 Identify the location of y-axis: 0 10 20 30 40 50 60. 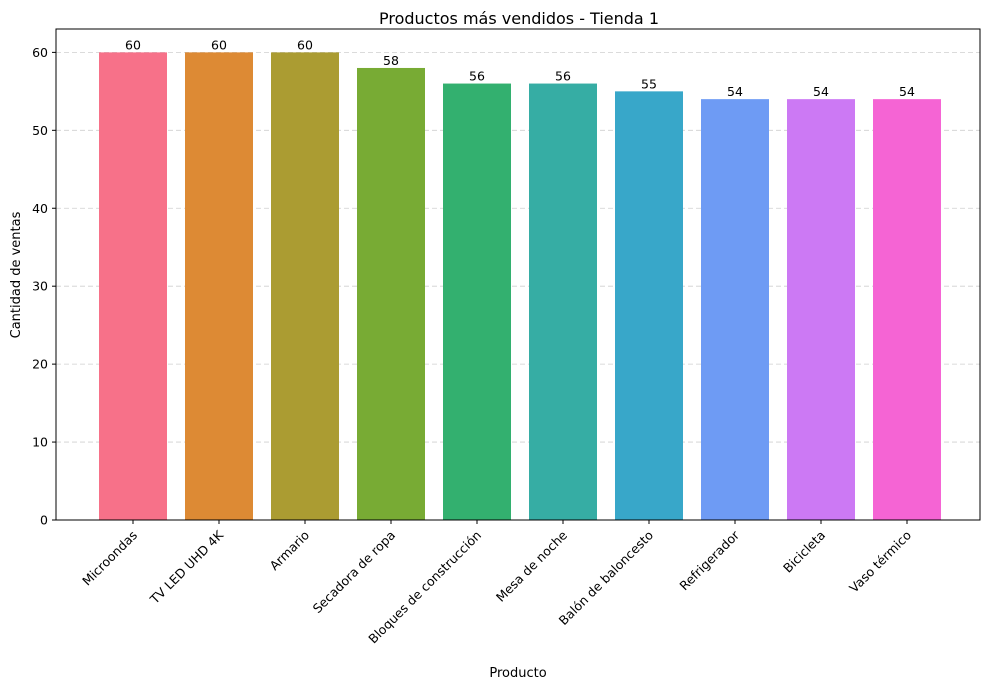
(44, 286).